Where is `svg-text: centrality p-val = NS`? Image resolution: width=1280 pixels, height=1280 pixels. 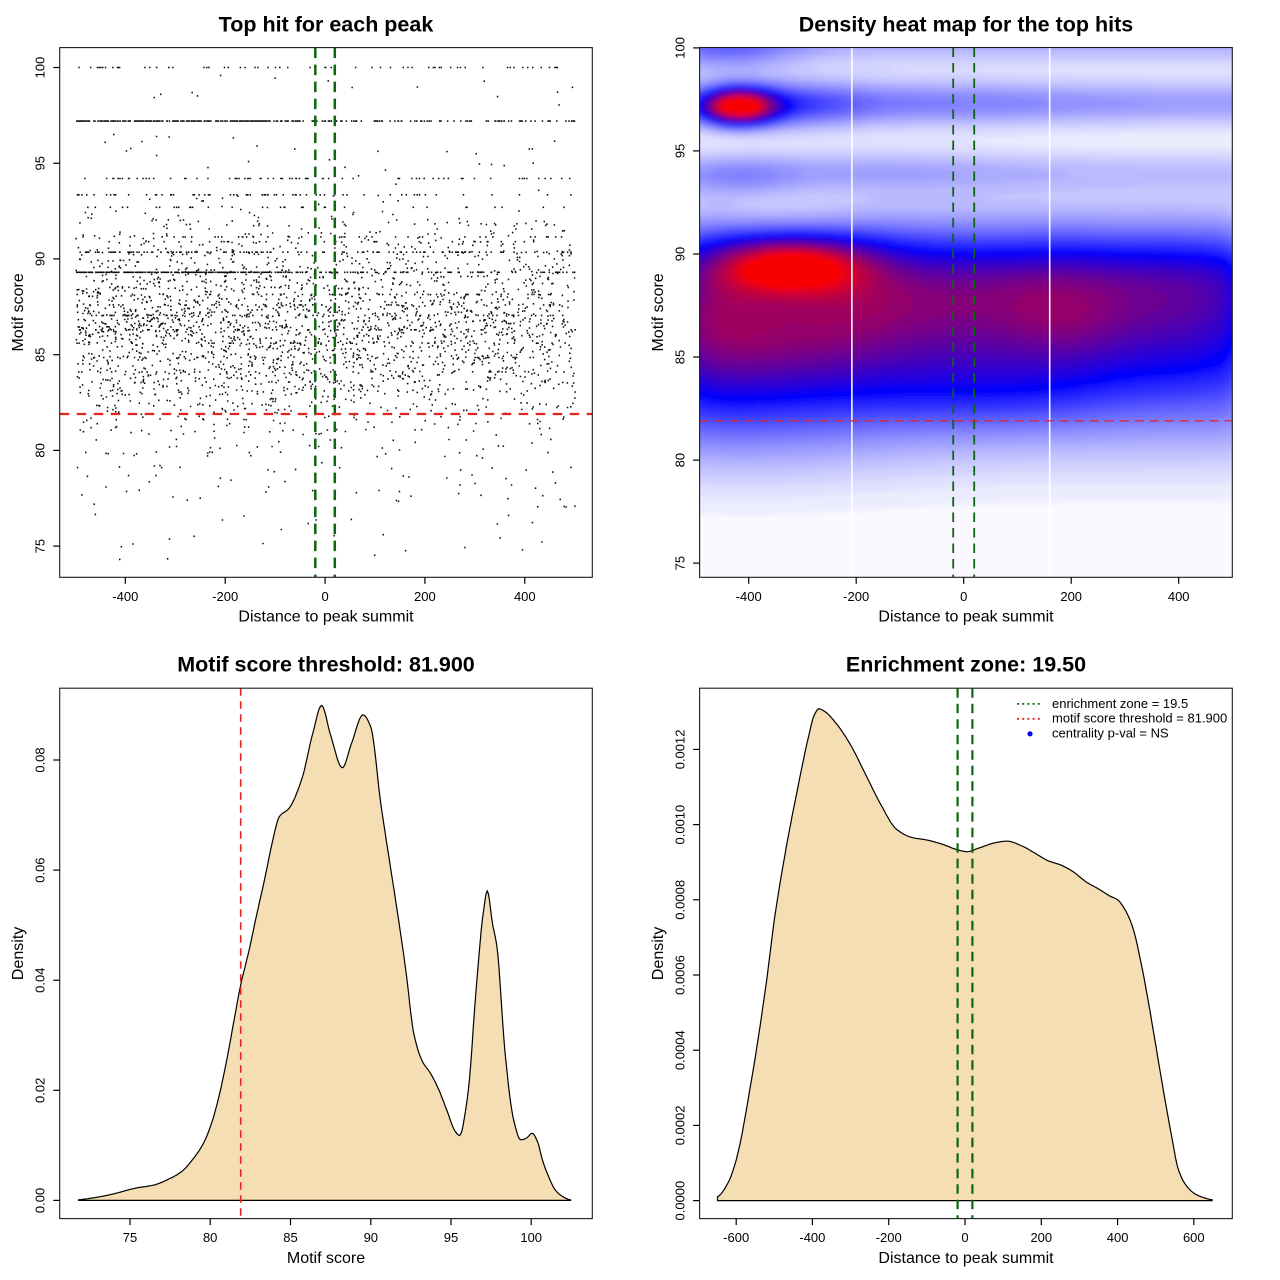 svg-text: centrality p-val = NS is located at coordinates (1110, 733).